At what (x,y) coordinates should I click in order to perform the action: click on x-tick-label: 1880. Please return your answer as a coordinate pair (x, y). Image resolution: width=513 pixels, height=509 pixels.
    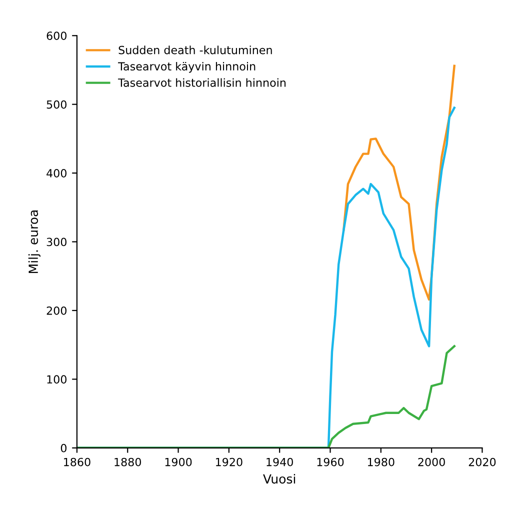
    Looking at the image, I should click on (128, 462).